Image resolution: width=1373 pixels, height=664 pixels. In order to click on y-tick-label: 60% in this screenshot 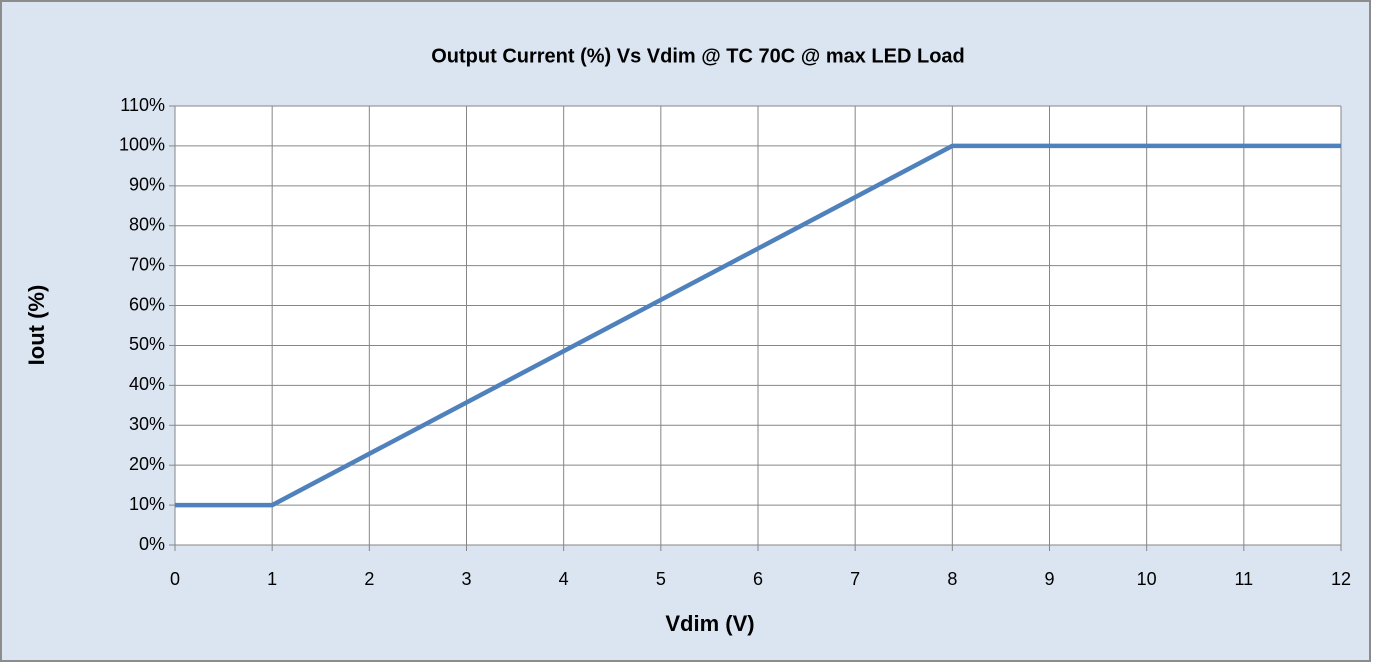, I will do `click(147, 304)`.